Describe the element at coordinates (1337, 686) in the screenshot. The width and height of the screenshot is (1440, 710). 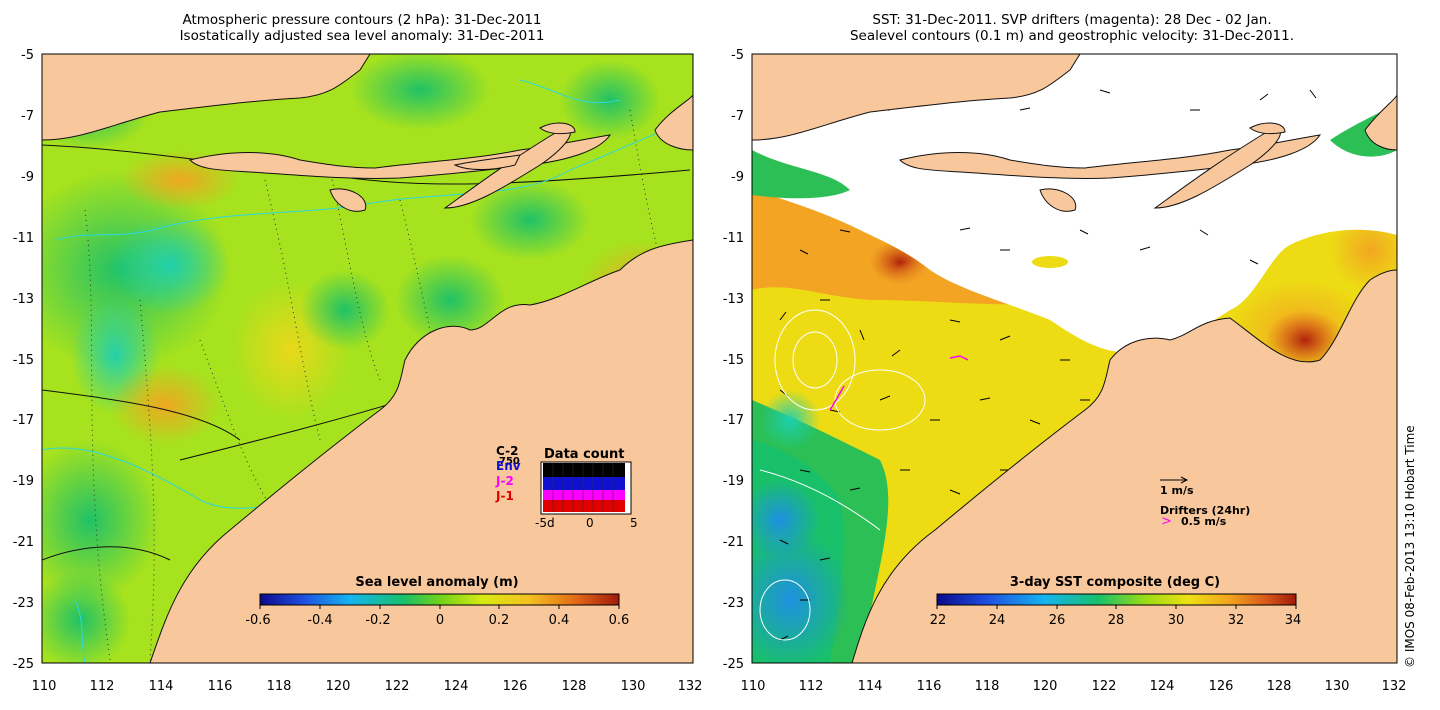
I see `right-xtick-10: 130` at that location.